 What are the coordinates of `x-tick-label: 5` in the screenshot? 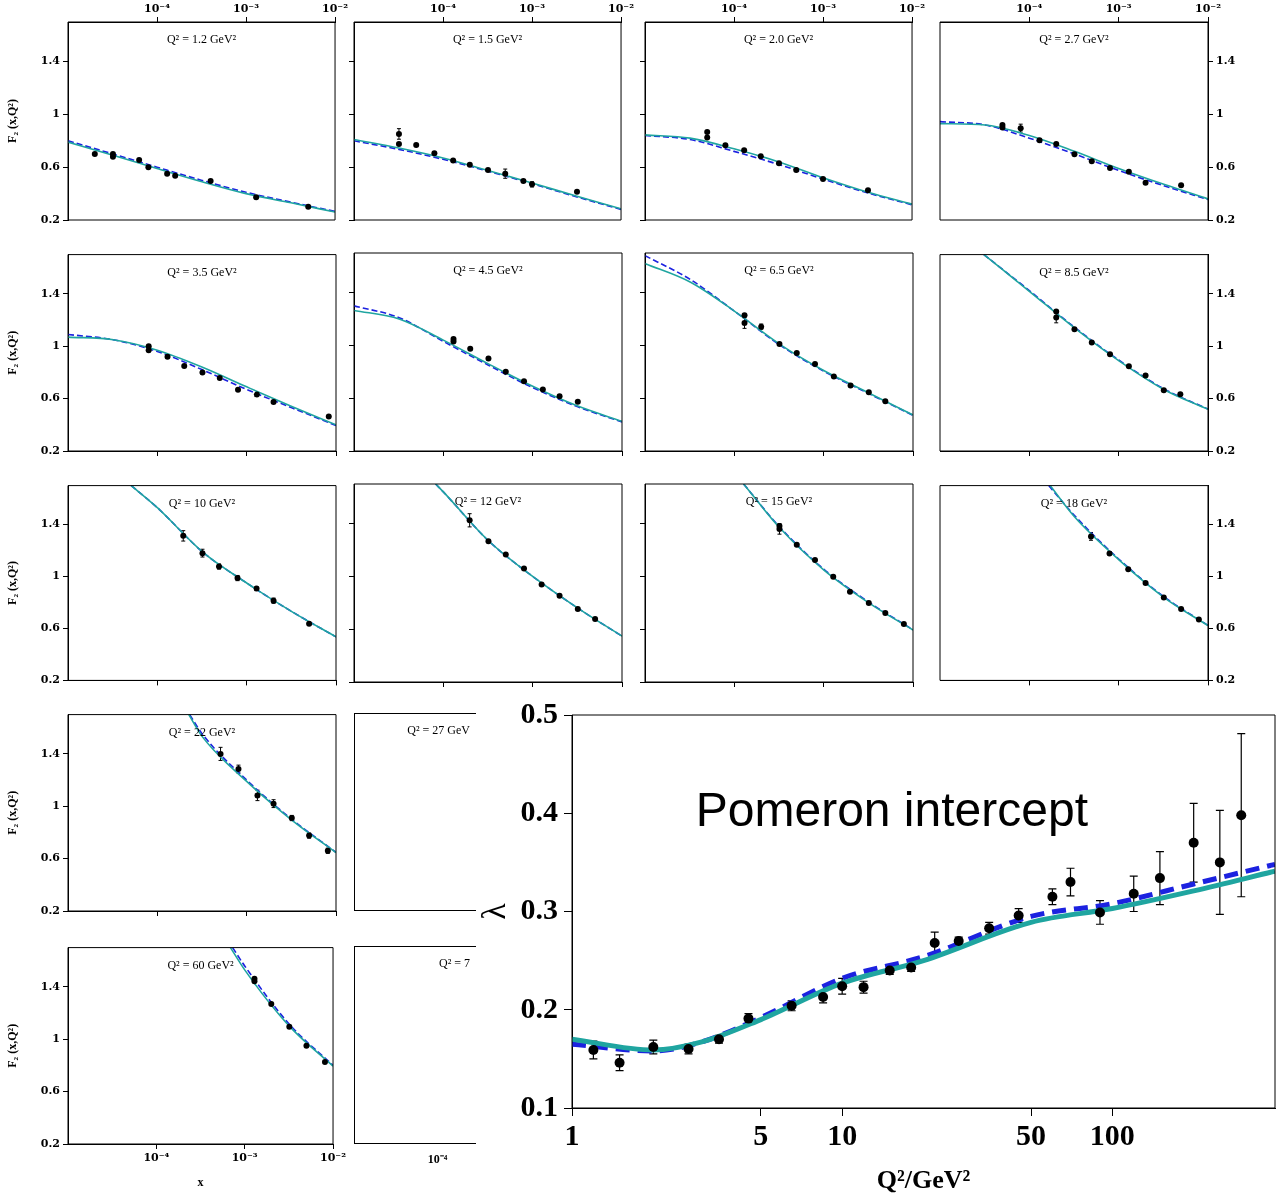 It's located at (761, 1134).